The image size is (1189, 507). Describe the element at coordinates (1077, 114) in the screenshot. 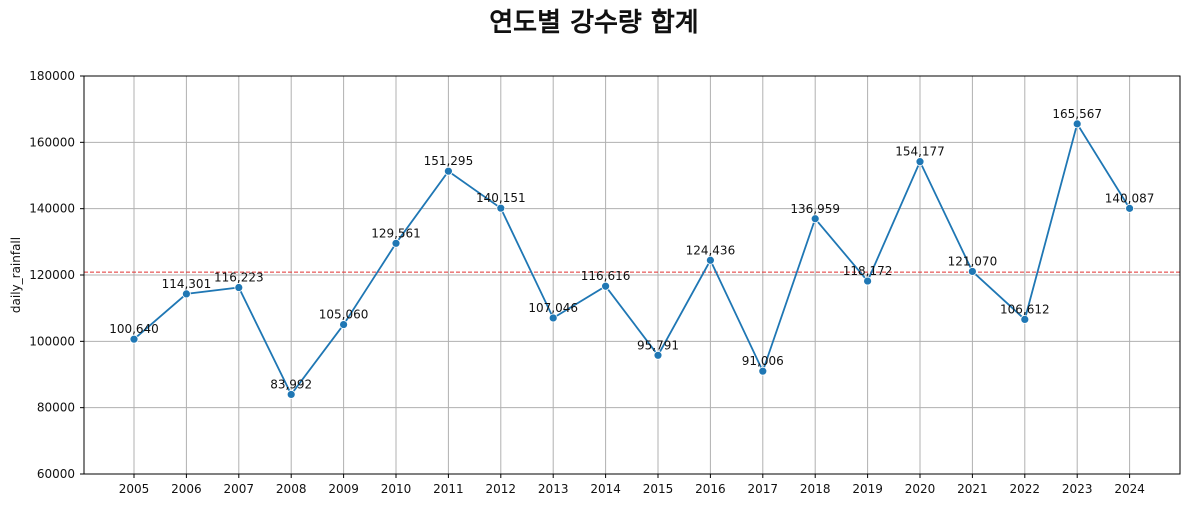

I see `data-label: 165,567` at that location.